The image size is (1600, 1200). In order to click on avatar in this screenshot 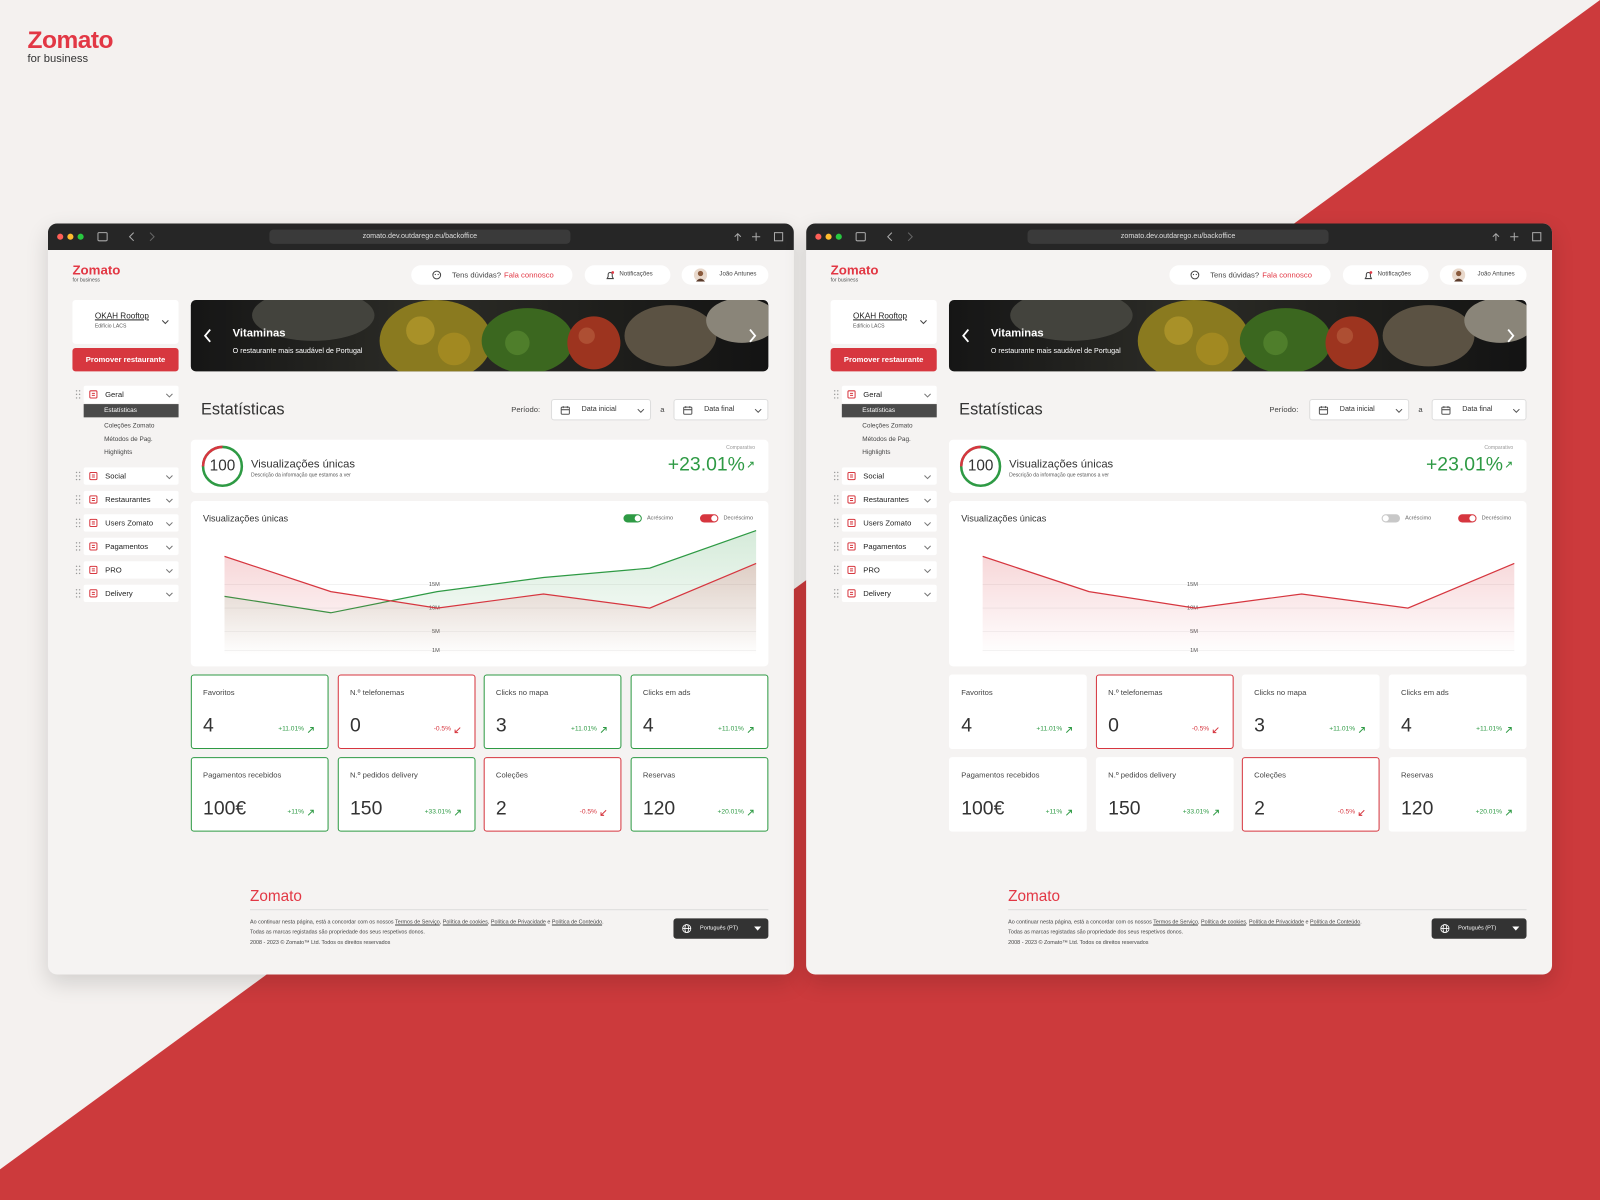, I will do `click(700, 275)`.